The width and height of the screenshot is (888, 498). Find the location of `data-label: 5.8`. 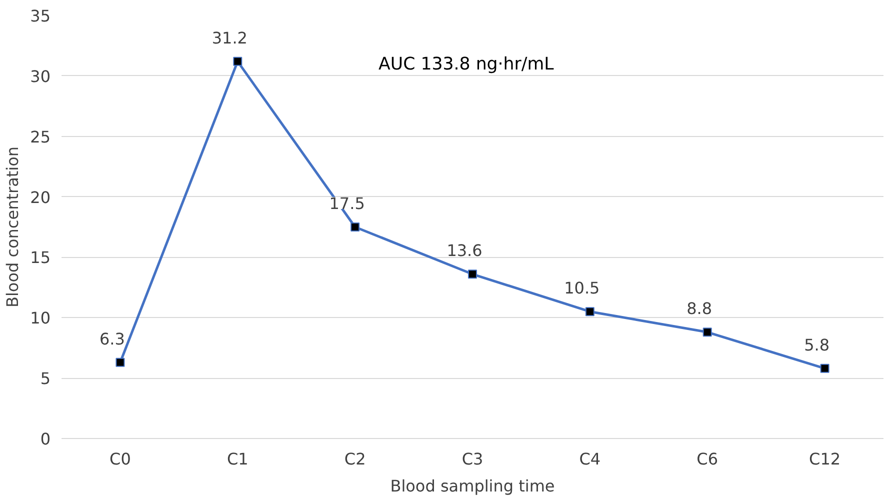

data-label: 5.8 is located at coordinates (817, 344).